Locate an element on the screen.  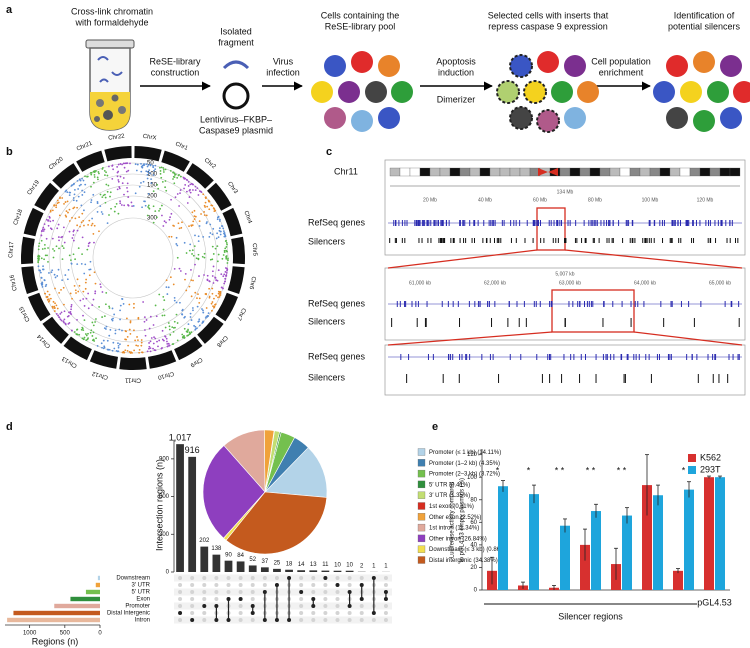
set-label: 3′ UTR is located at coordinates (141, 586).